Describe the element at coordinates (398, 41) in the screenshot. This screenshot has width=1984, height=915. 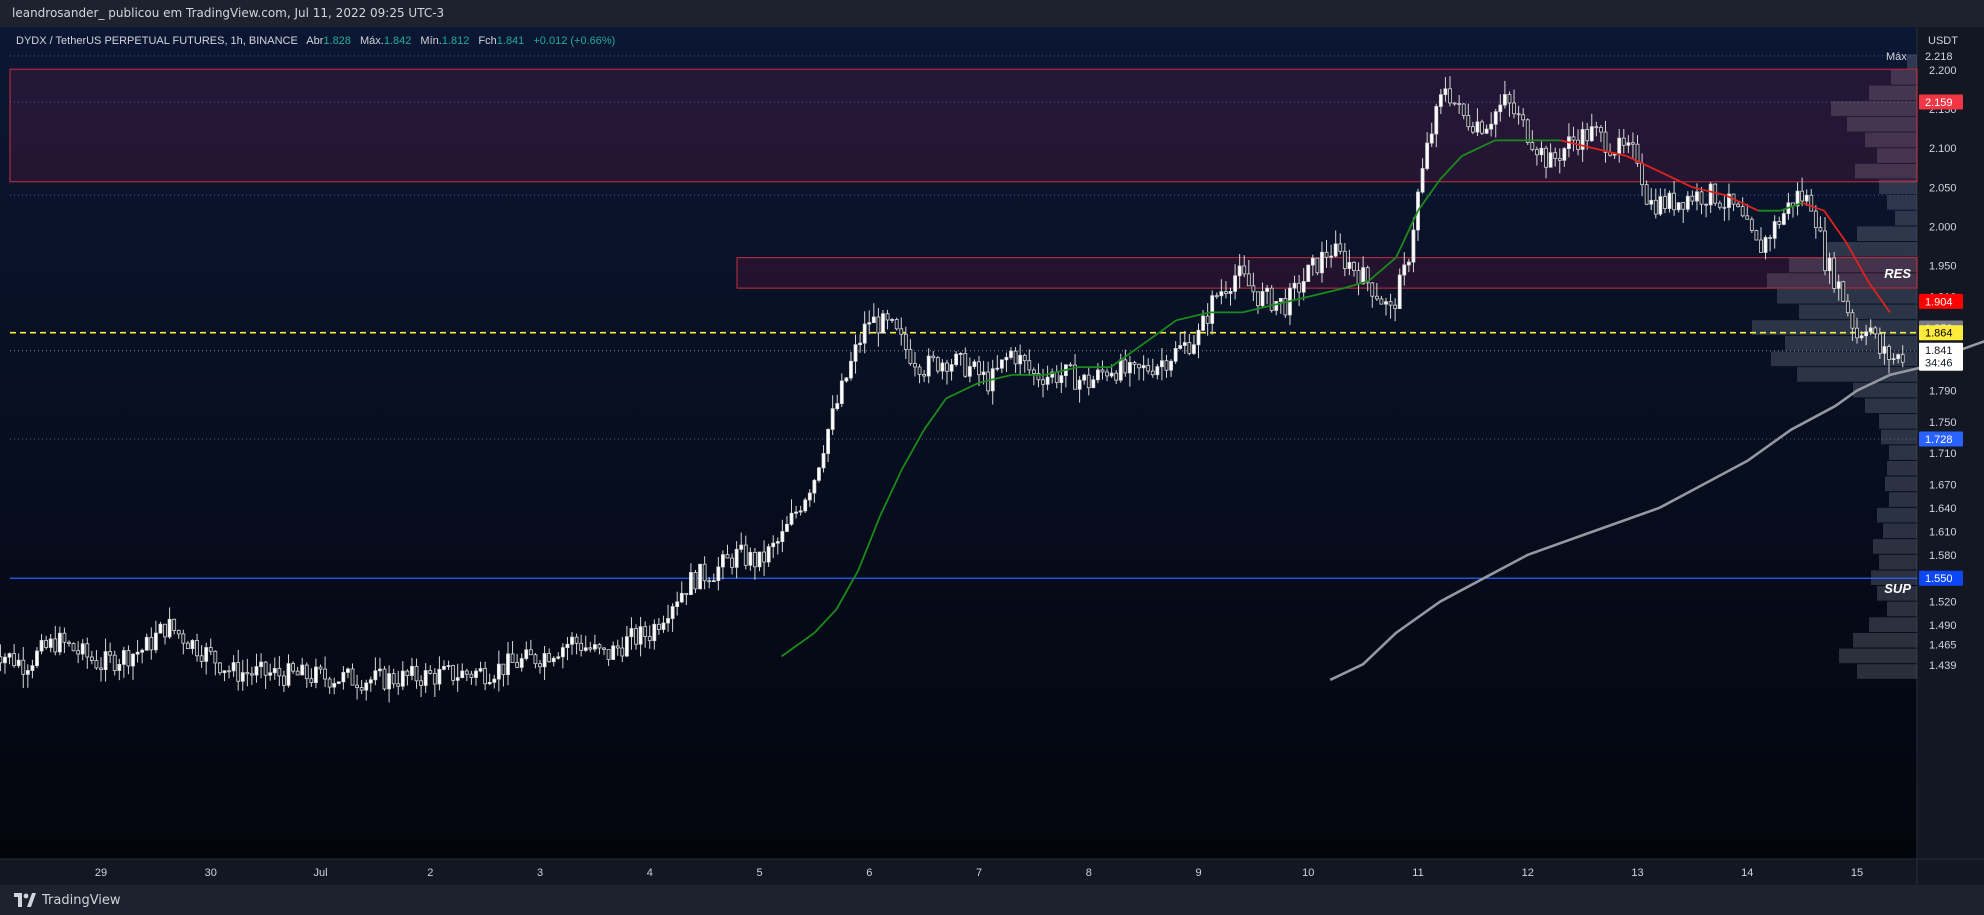
I see `high-value: 1.842` at that location.